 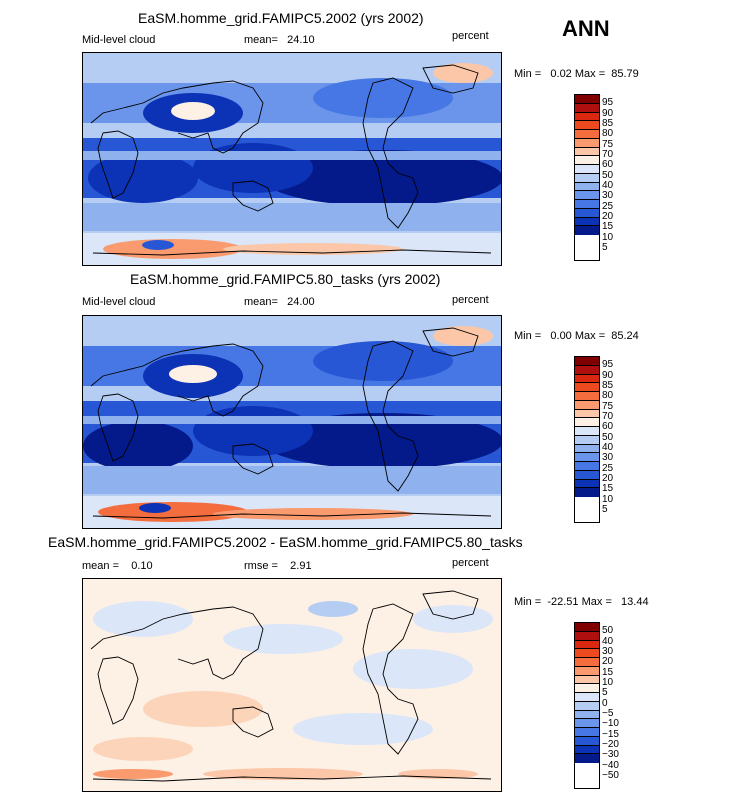 I want to click on panel-3-rmse-label: rmse = 2.91, so click(x=278, y=566).